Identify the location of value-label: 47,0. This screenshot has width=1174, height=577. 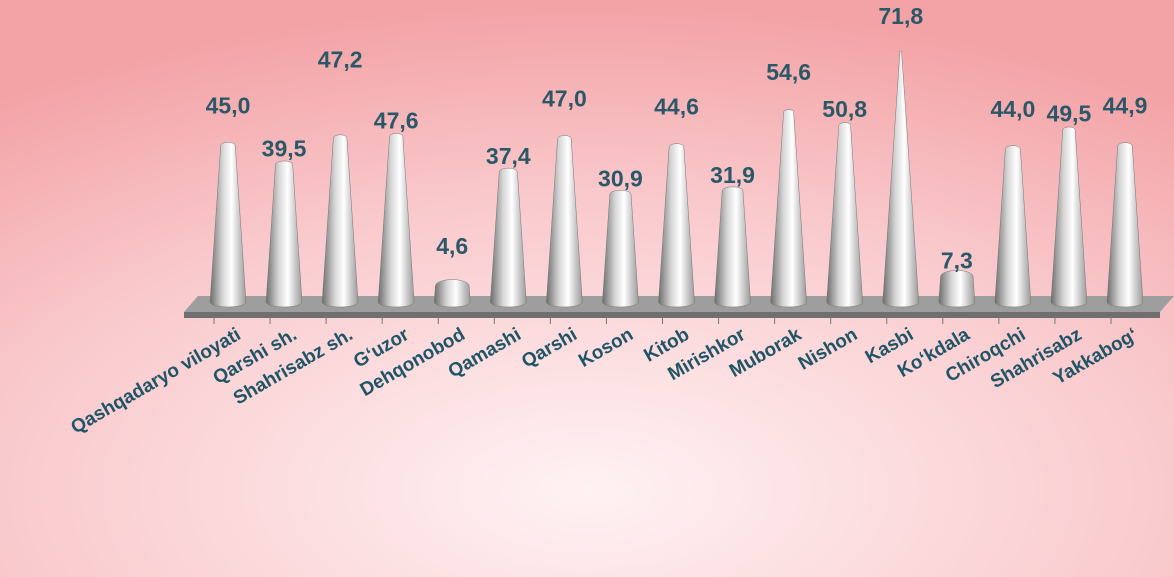
(564, 98).